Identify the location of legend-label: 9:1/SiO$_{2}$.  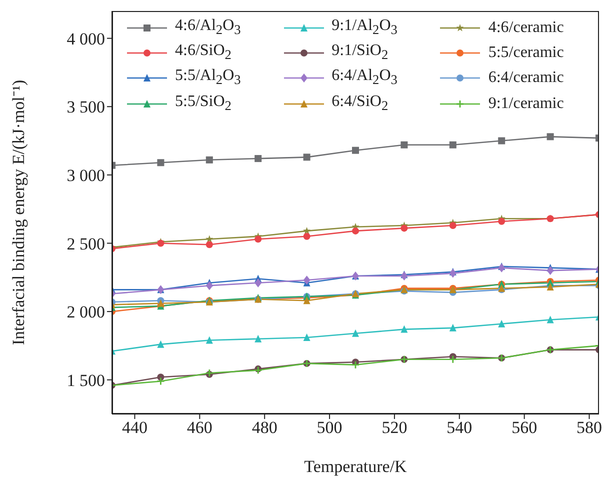
(360, 52).